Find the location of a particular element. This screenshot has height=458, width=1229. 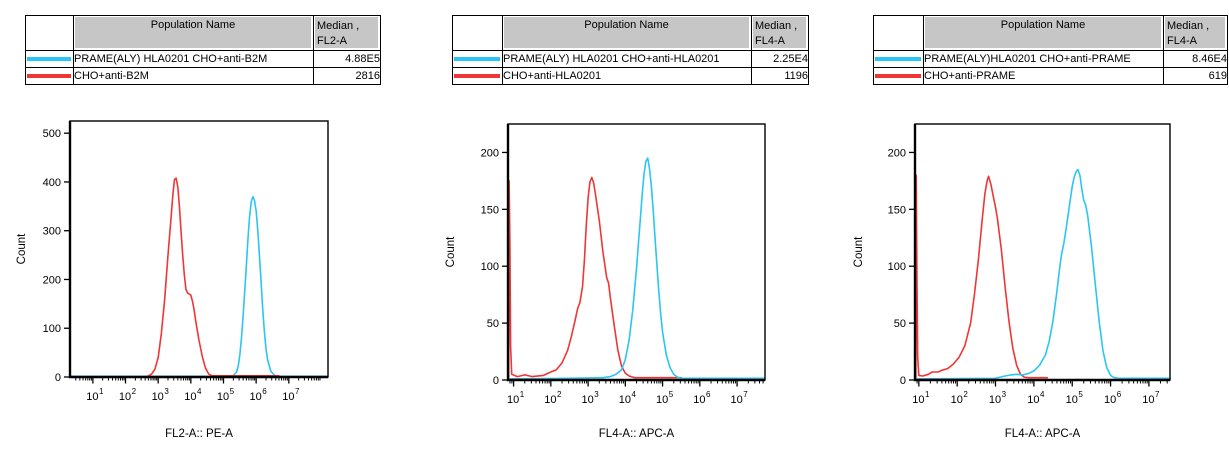

legend-row: CHO+anti-PRAME 619 is located at coordinates (1050, 76).